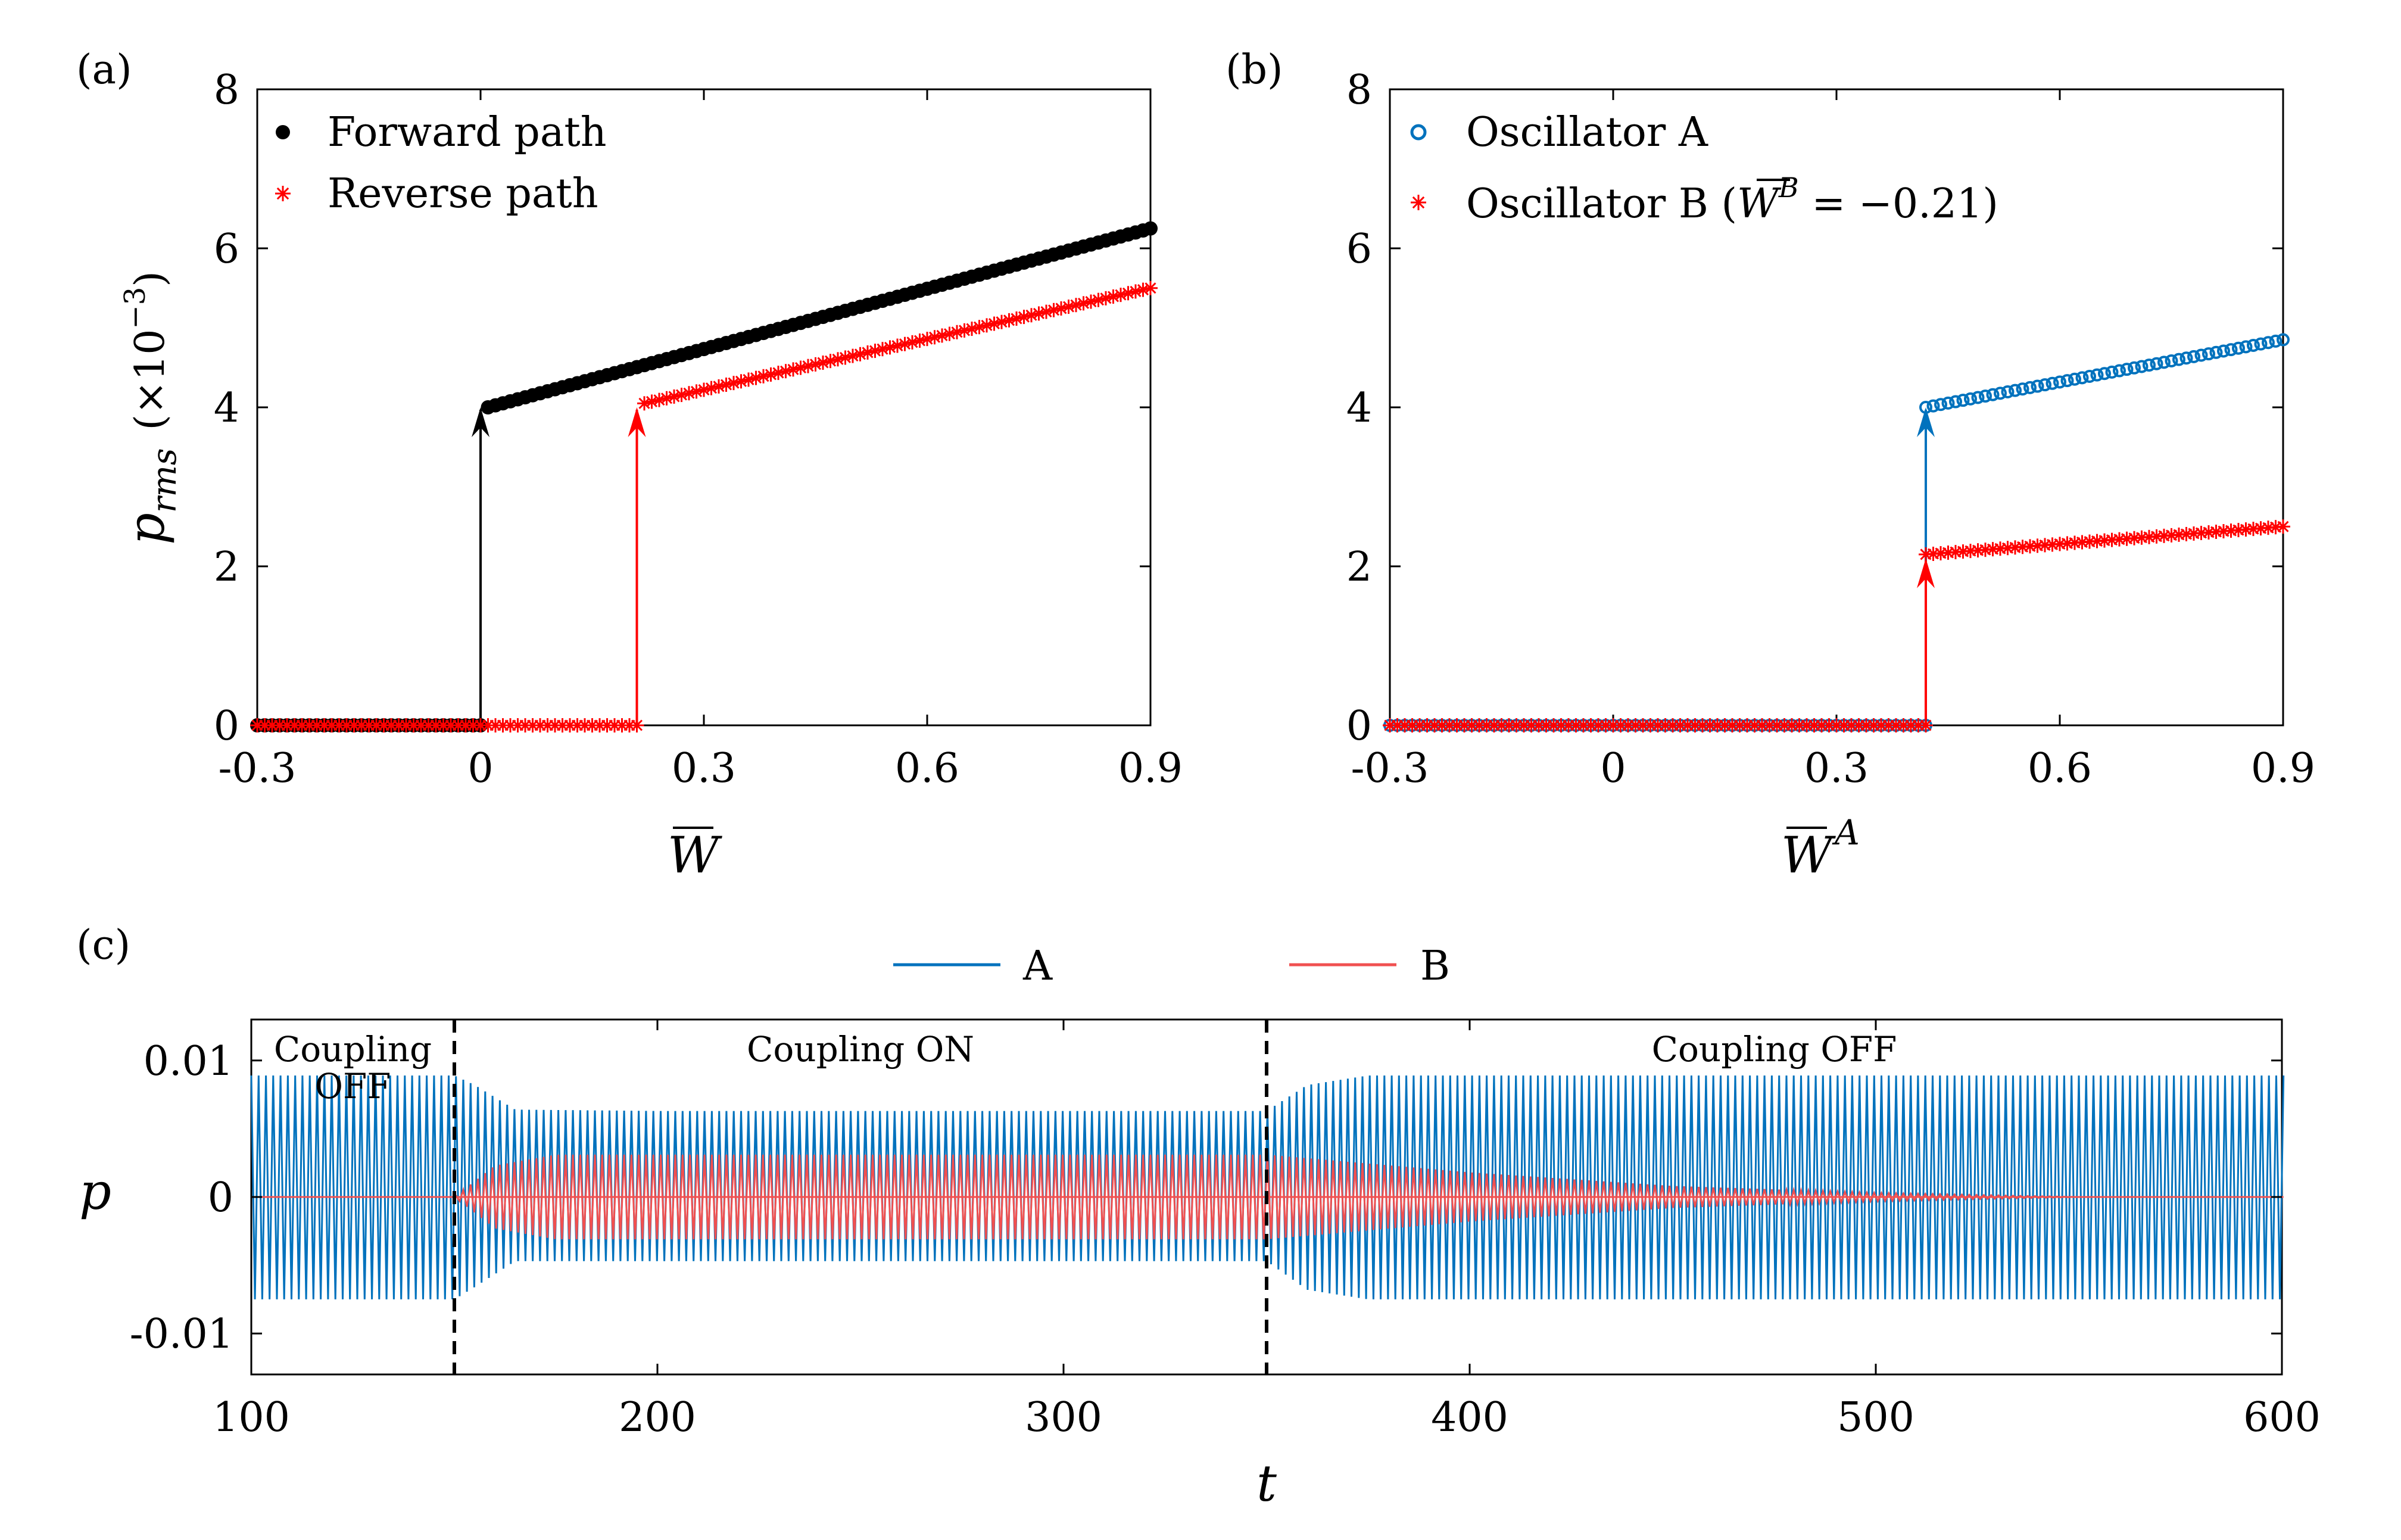 Image resolution: width=2401 pixels, height=1540 pixels. What do you see at coordinates (658, 1417) in the screenshot?
I see `x-tick-label: 200` at bounding box center [658, 1417].